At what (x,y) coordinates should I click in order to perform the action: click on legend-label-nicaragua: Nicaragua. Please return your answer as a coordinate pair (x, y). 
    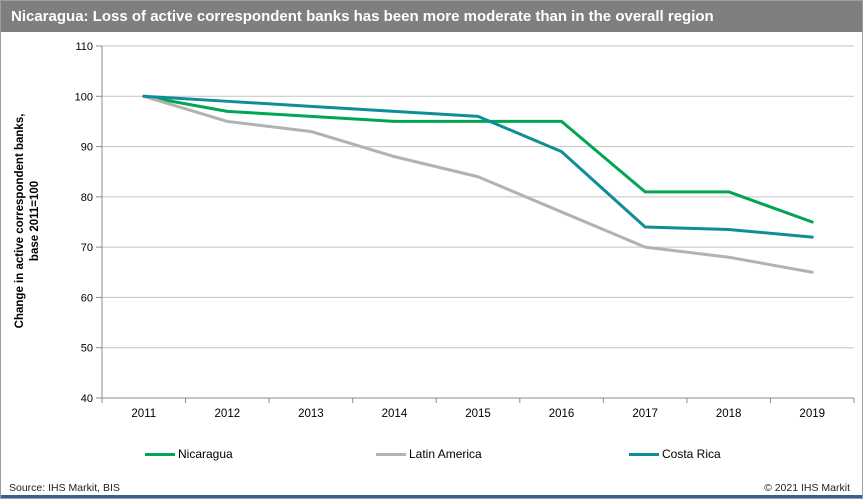
    Looking at the image, I should click on (205, 454).